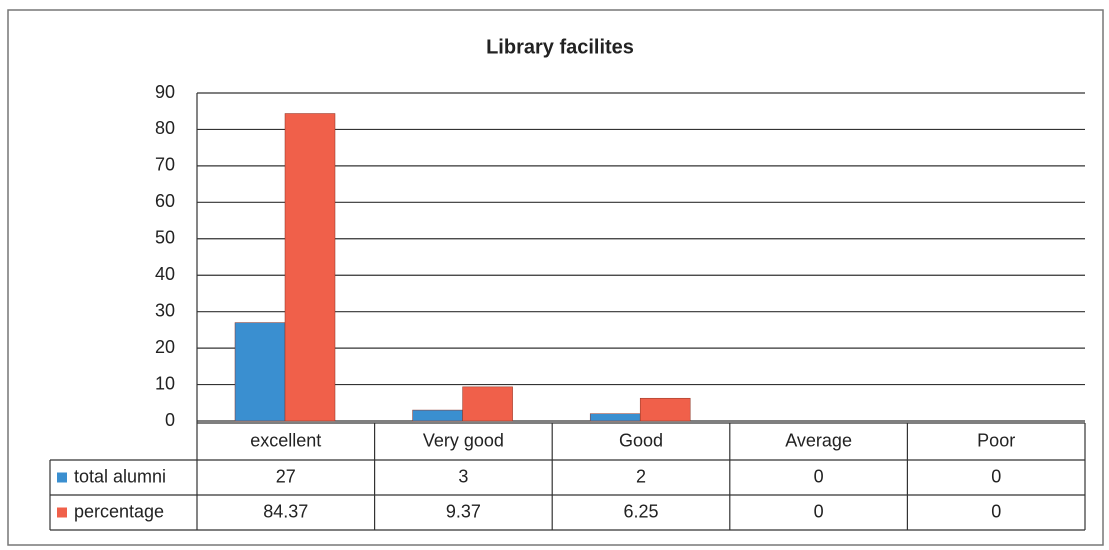 The height and width of the screenshot is (550, 1109). What do you see at coordinates (165, 92) in the screenshot?
I see `y-tick-label: 90` at bounding box center [165, 92].